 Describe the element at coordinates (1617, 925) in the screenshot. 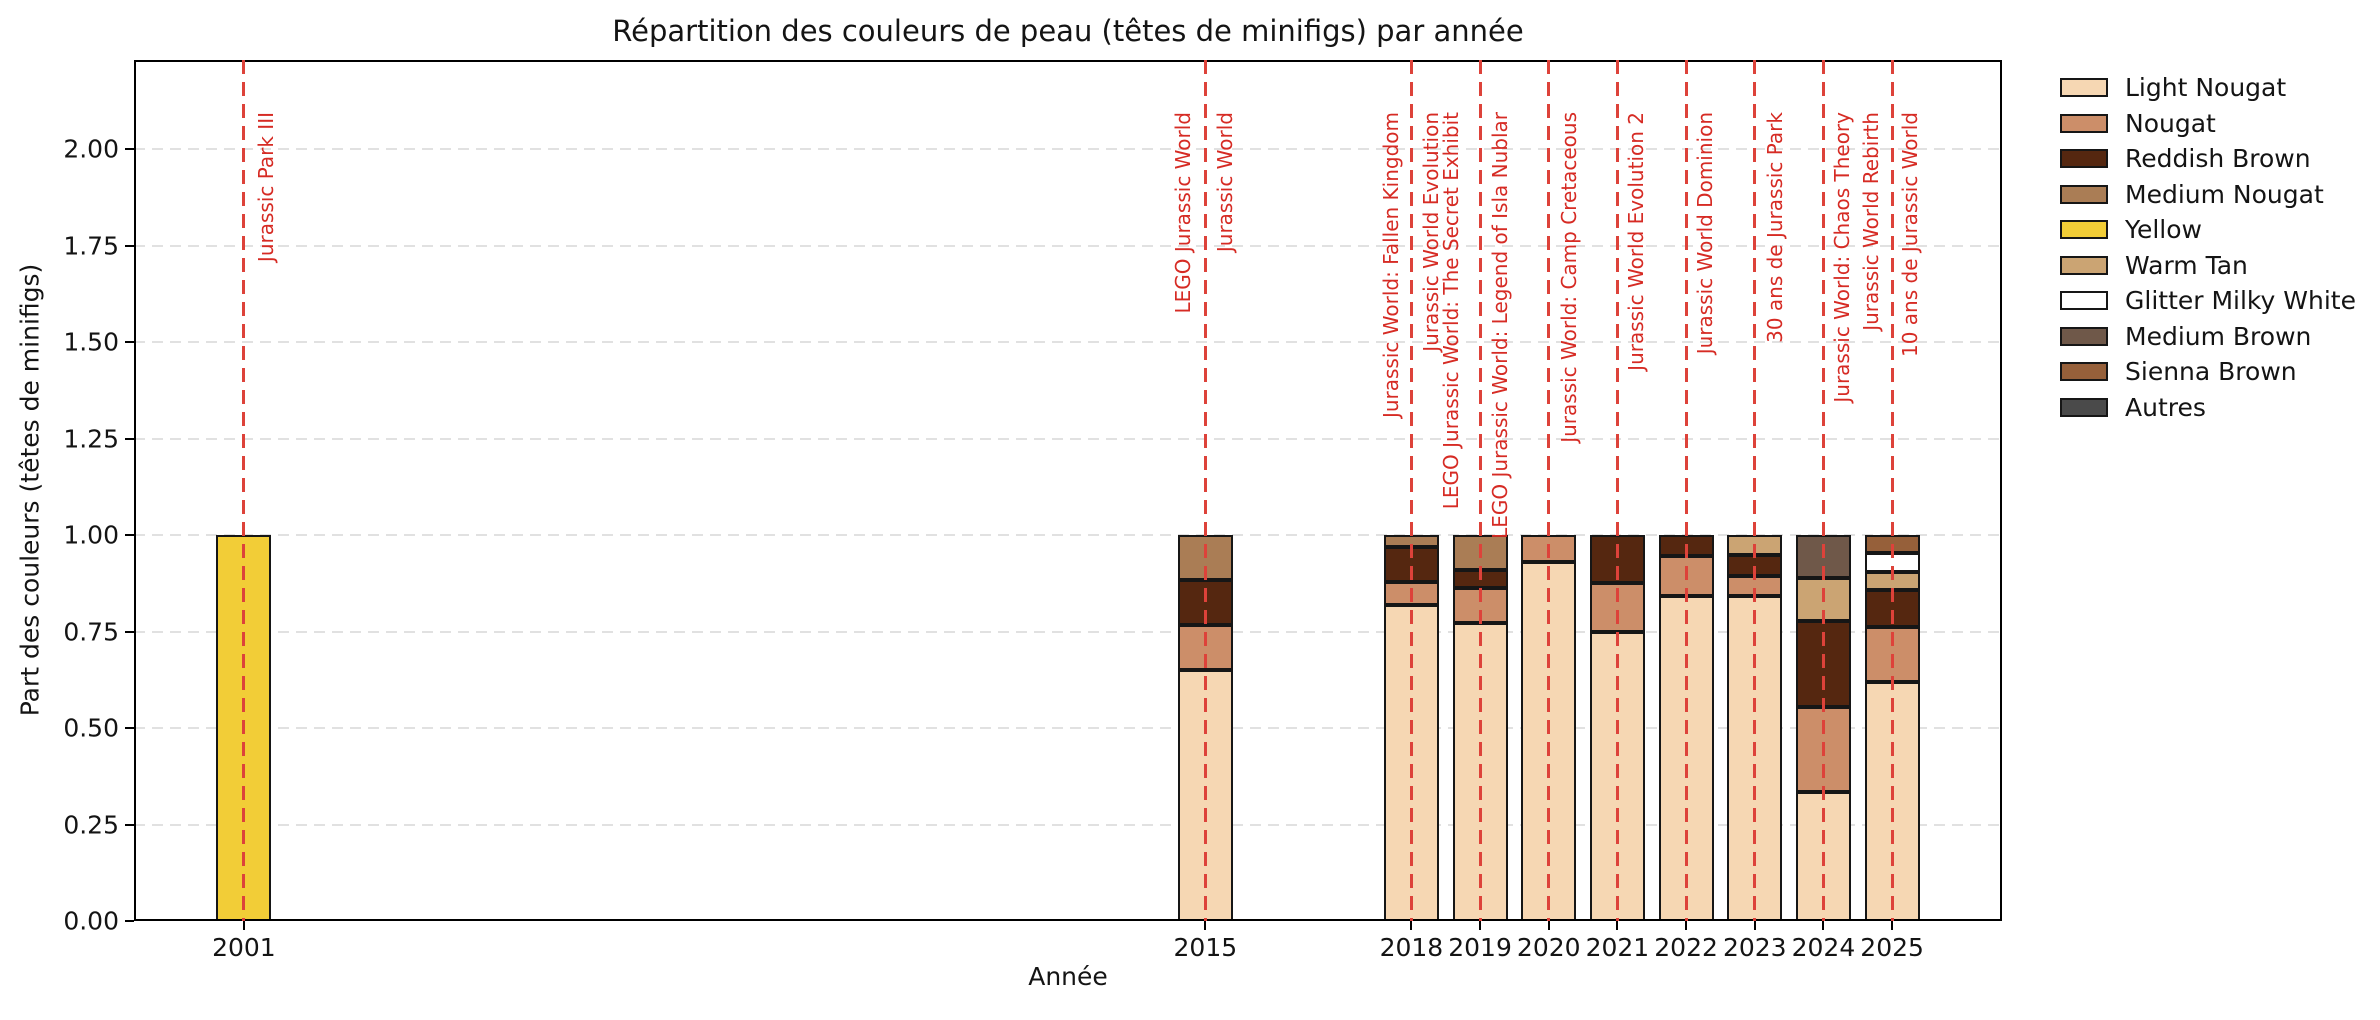

I see `x-tick-2021` at that location.